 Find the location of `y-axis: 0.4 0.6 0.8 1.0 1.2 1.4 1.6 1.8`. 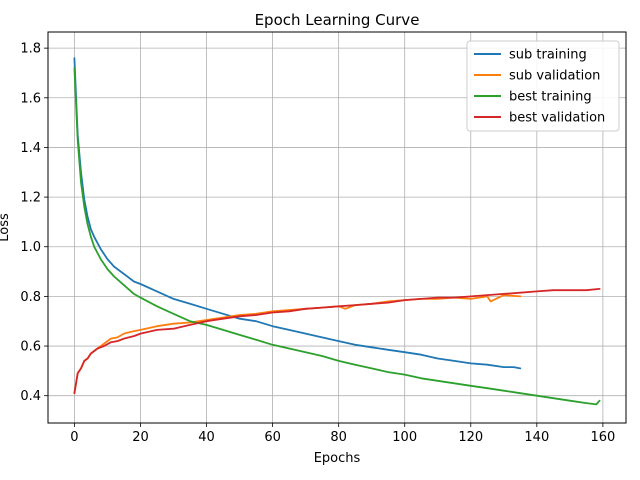

y-axis: 0.4 0.6 0.8 1.0 1.2 1.4 1.6 1.8 is located at coordinates (34, 223).